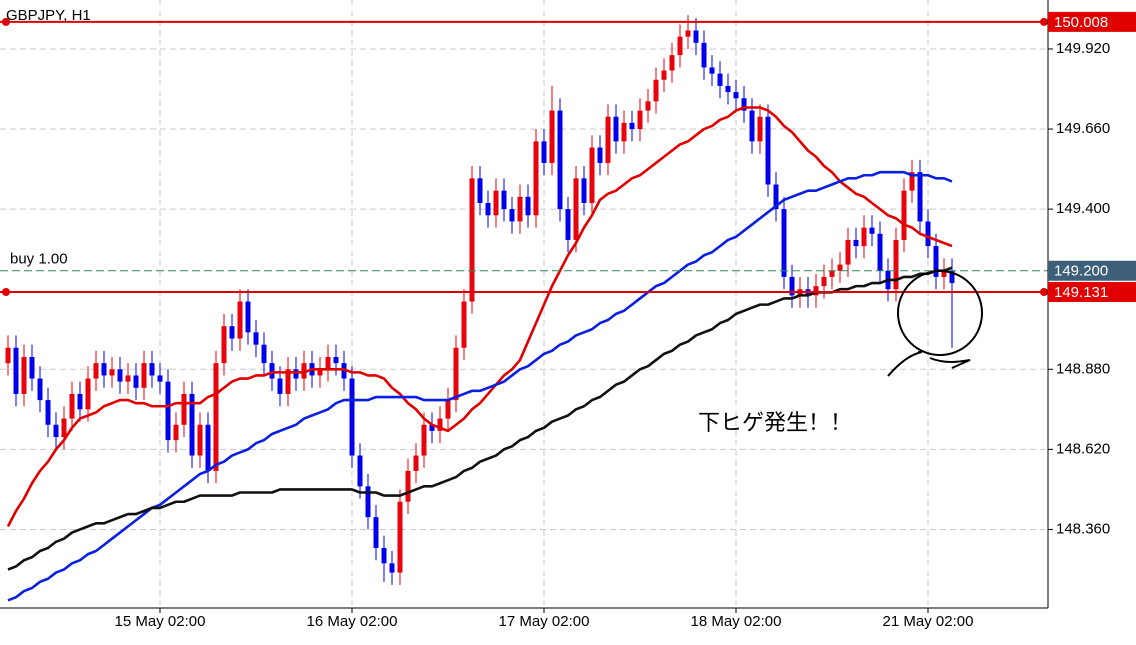 The height and width of the screenshot is (645, 1136). I want to click on y-tick-label: 148.620, so click(1083, 448).